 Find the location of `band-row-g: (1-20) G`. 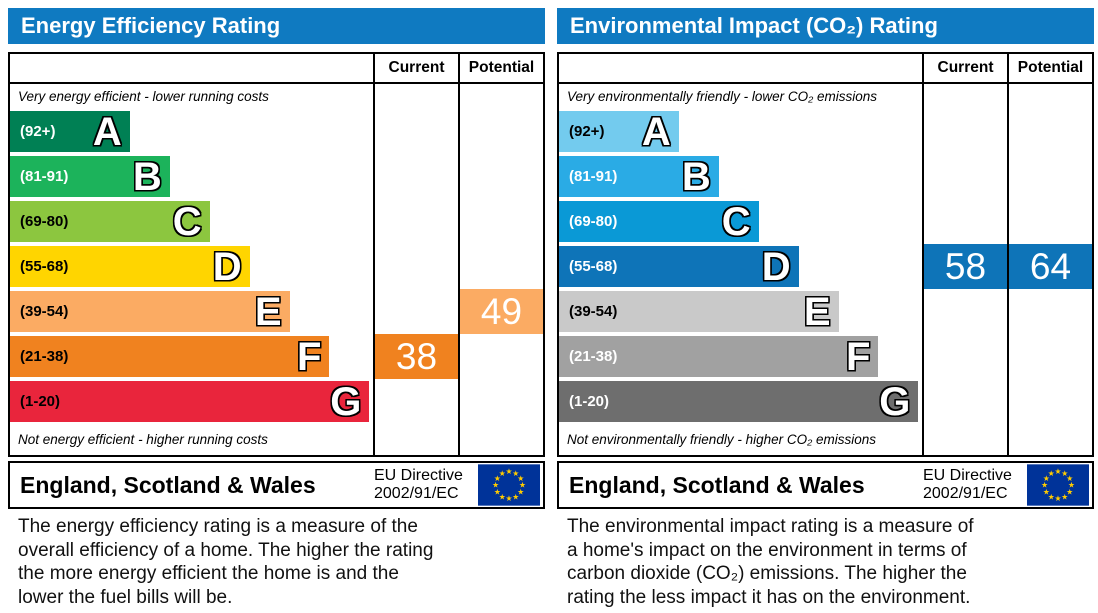

band-row-g: (1-20) G is located at coordinates (191, 401).